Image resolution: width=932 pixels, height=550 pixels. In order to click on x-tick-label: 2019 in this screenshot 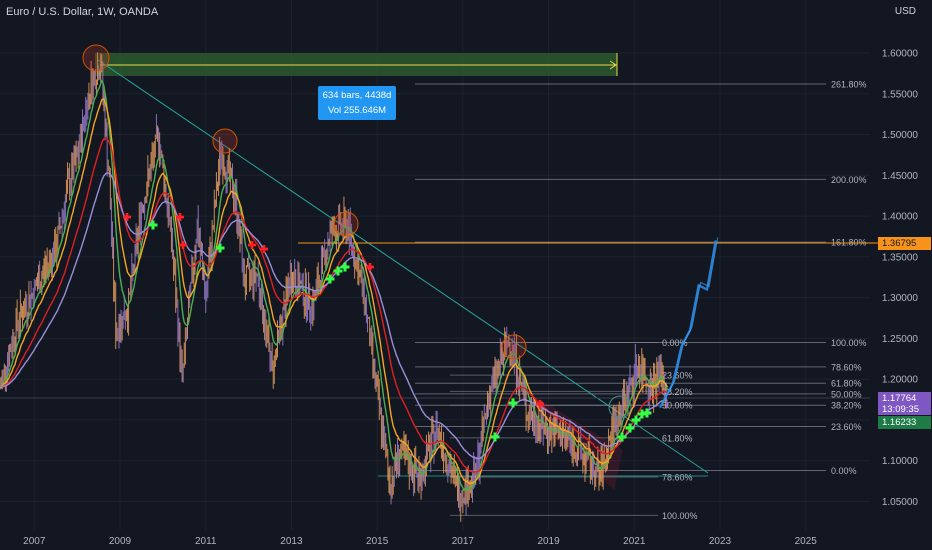, I will do `click(548, 541)`.